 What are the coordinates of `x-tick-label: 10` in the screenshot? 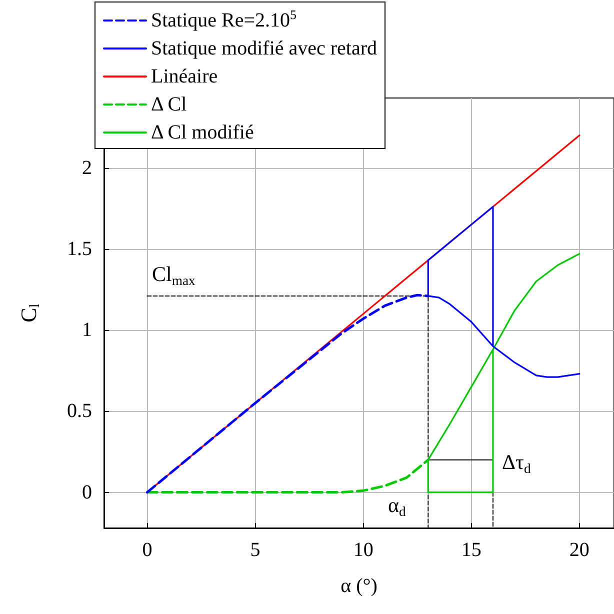 It's located at (363, 550).